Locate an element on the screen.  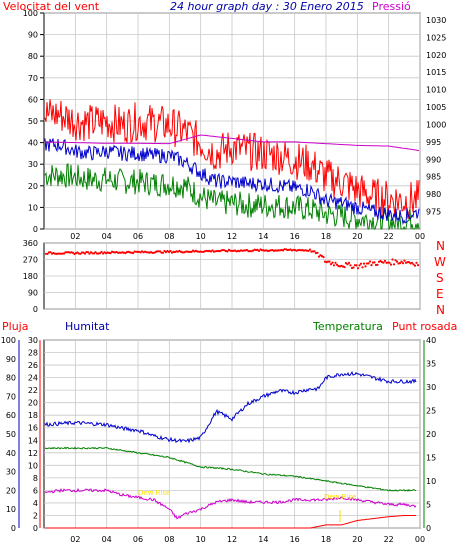
temp-y-tick: 0 is located at coordinates (428, 528).